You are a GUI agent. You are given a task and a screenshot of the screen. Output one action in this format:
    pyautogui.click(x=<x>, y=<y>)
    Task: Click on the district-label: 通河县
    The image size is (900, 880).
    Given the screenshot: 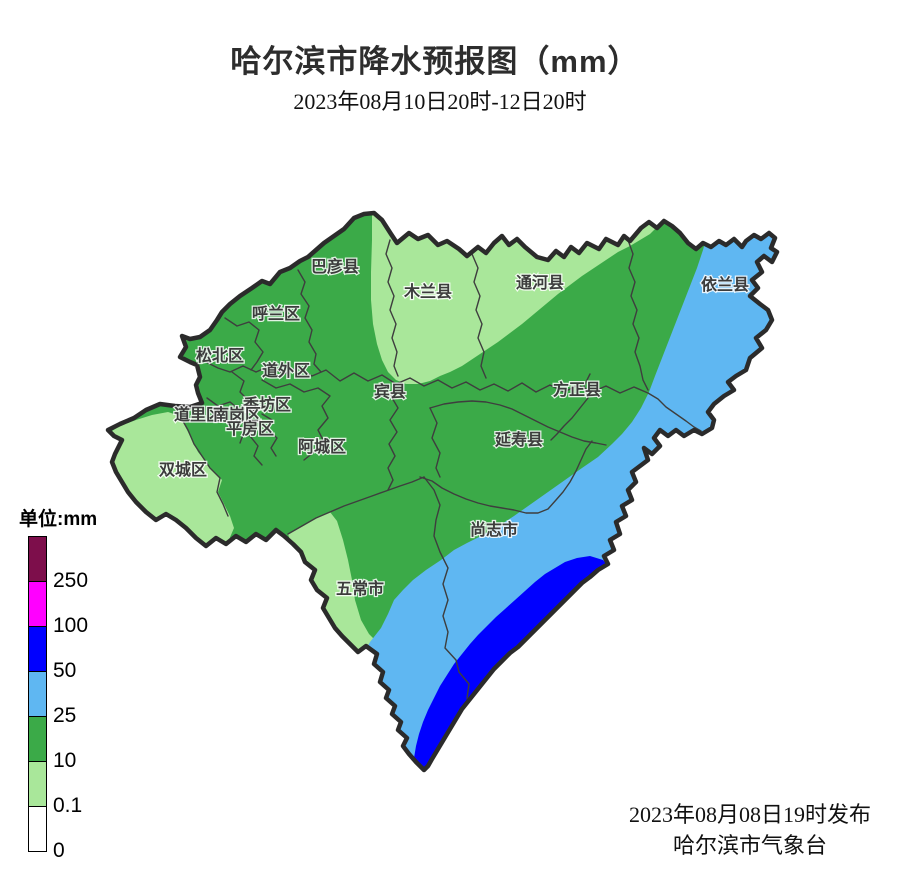 What is the action you would take?
    pyautogui.click(x=540, y=282)
    